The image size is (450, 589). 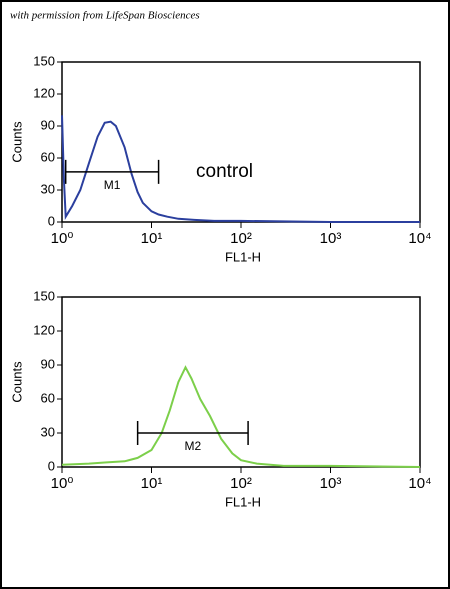 I want to click on gate-label: M2, so click(x=193, y=446).